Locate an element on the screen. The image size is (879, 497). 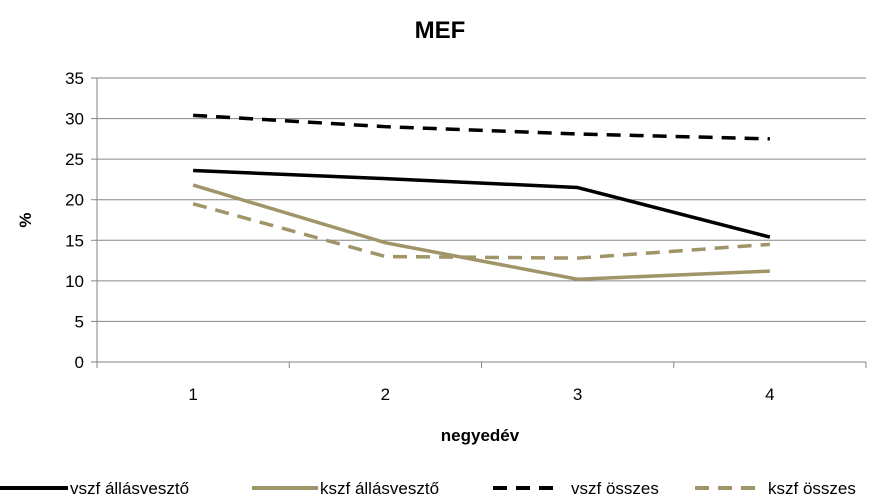
y-tick-label: 35 is located at coordinates (74, 78).